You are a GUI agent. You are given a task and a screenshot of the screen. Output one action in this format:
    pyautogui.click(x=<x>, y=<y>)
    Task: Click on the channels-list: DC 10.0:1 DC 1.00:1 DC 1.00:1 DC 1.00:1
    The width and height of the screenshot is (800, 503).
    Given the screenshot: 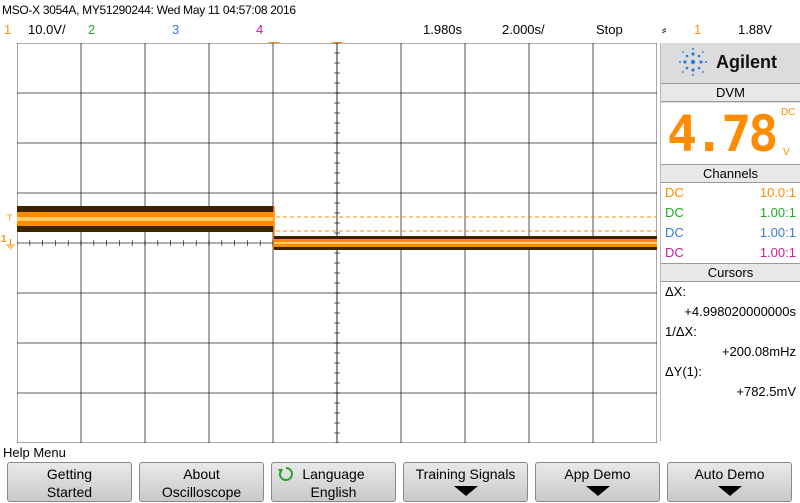 What is the action you would take?
    pyautogui.click(x=730, y=223)
    